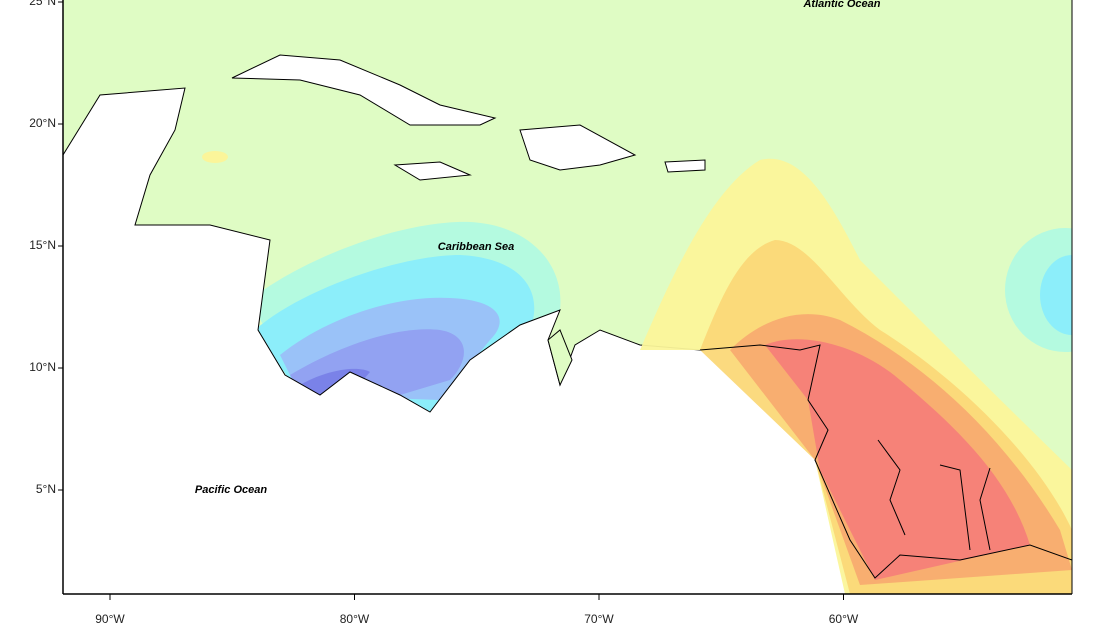  Describe the element at coordinates (42, 4) in the screenshot. I see `lat-tick-label: 25°N` at that location.